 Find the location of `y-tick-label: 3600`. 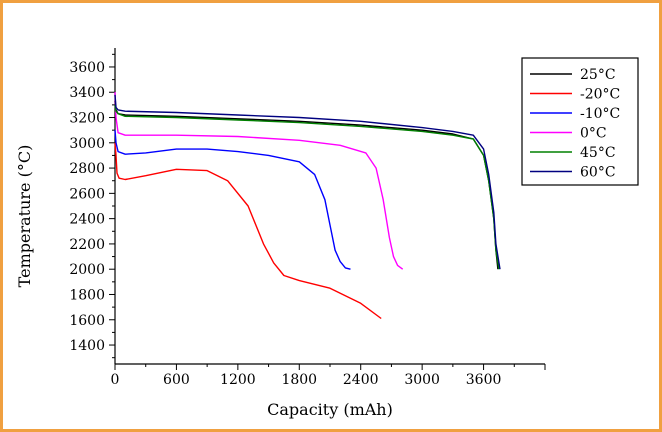

y-tick-label: 3600 is located at coordinates (87, 68).